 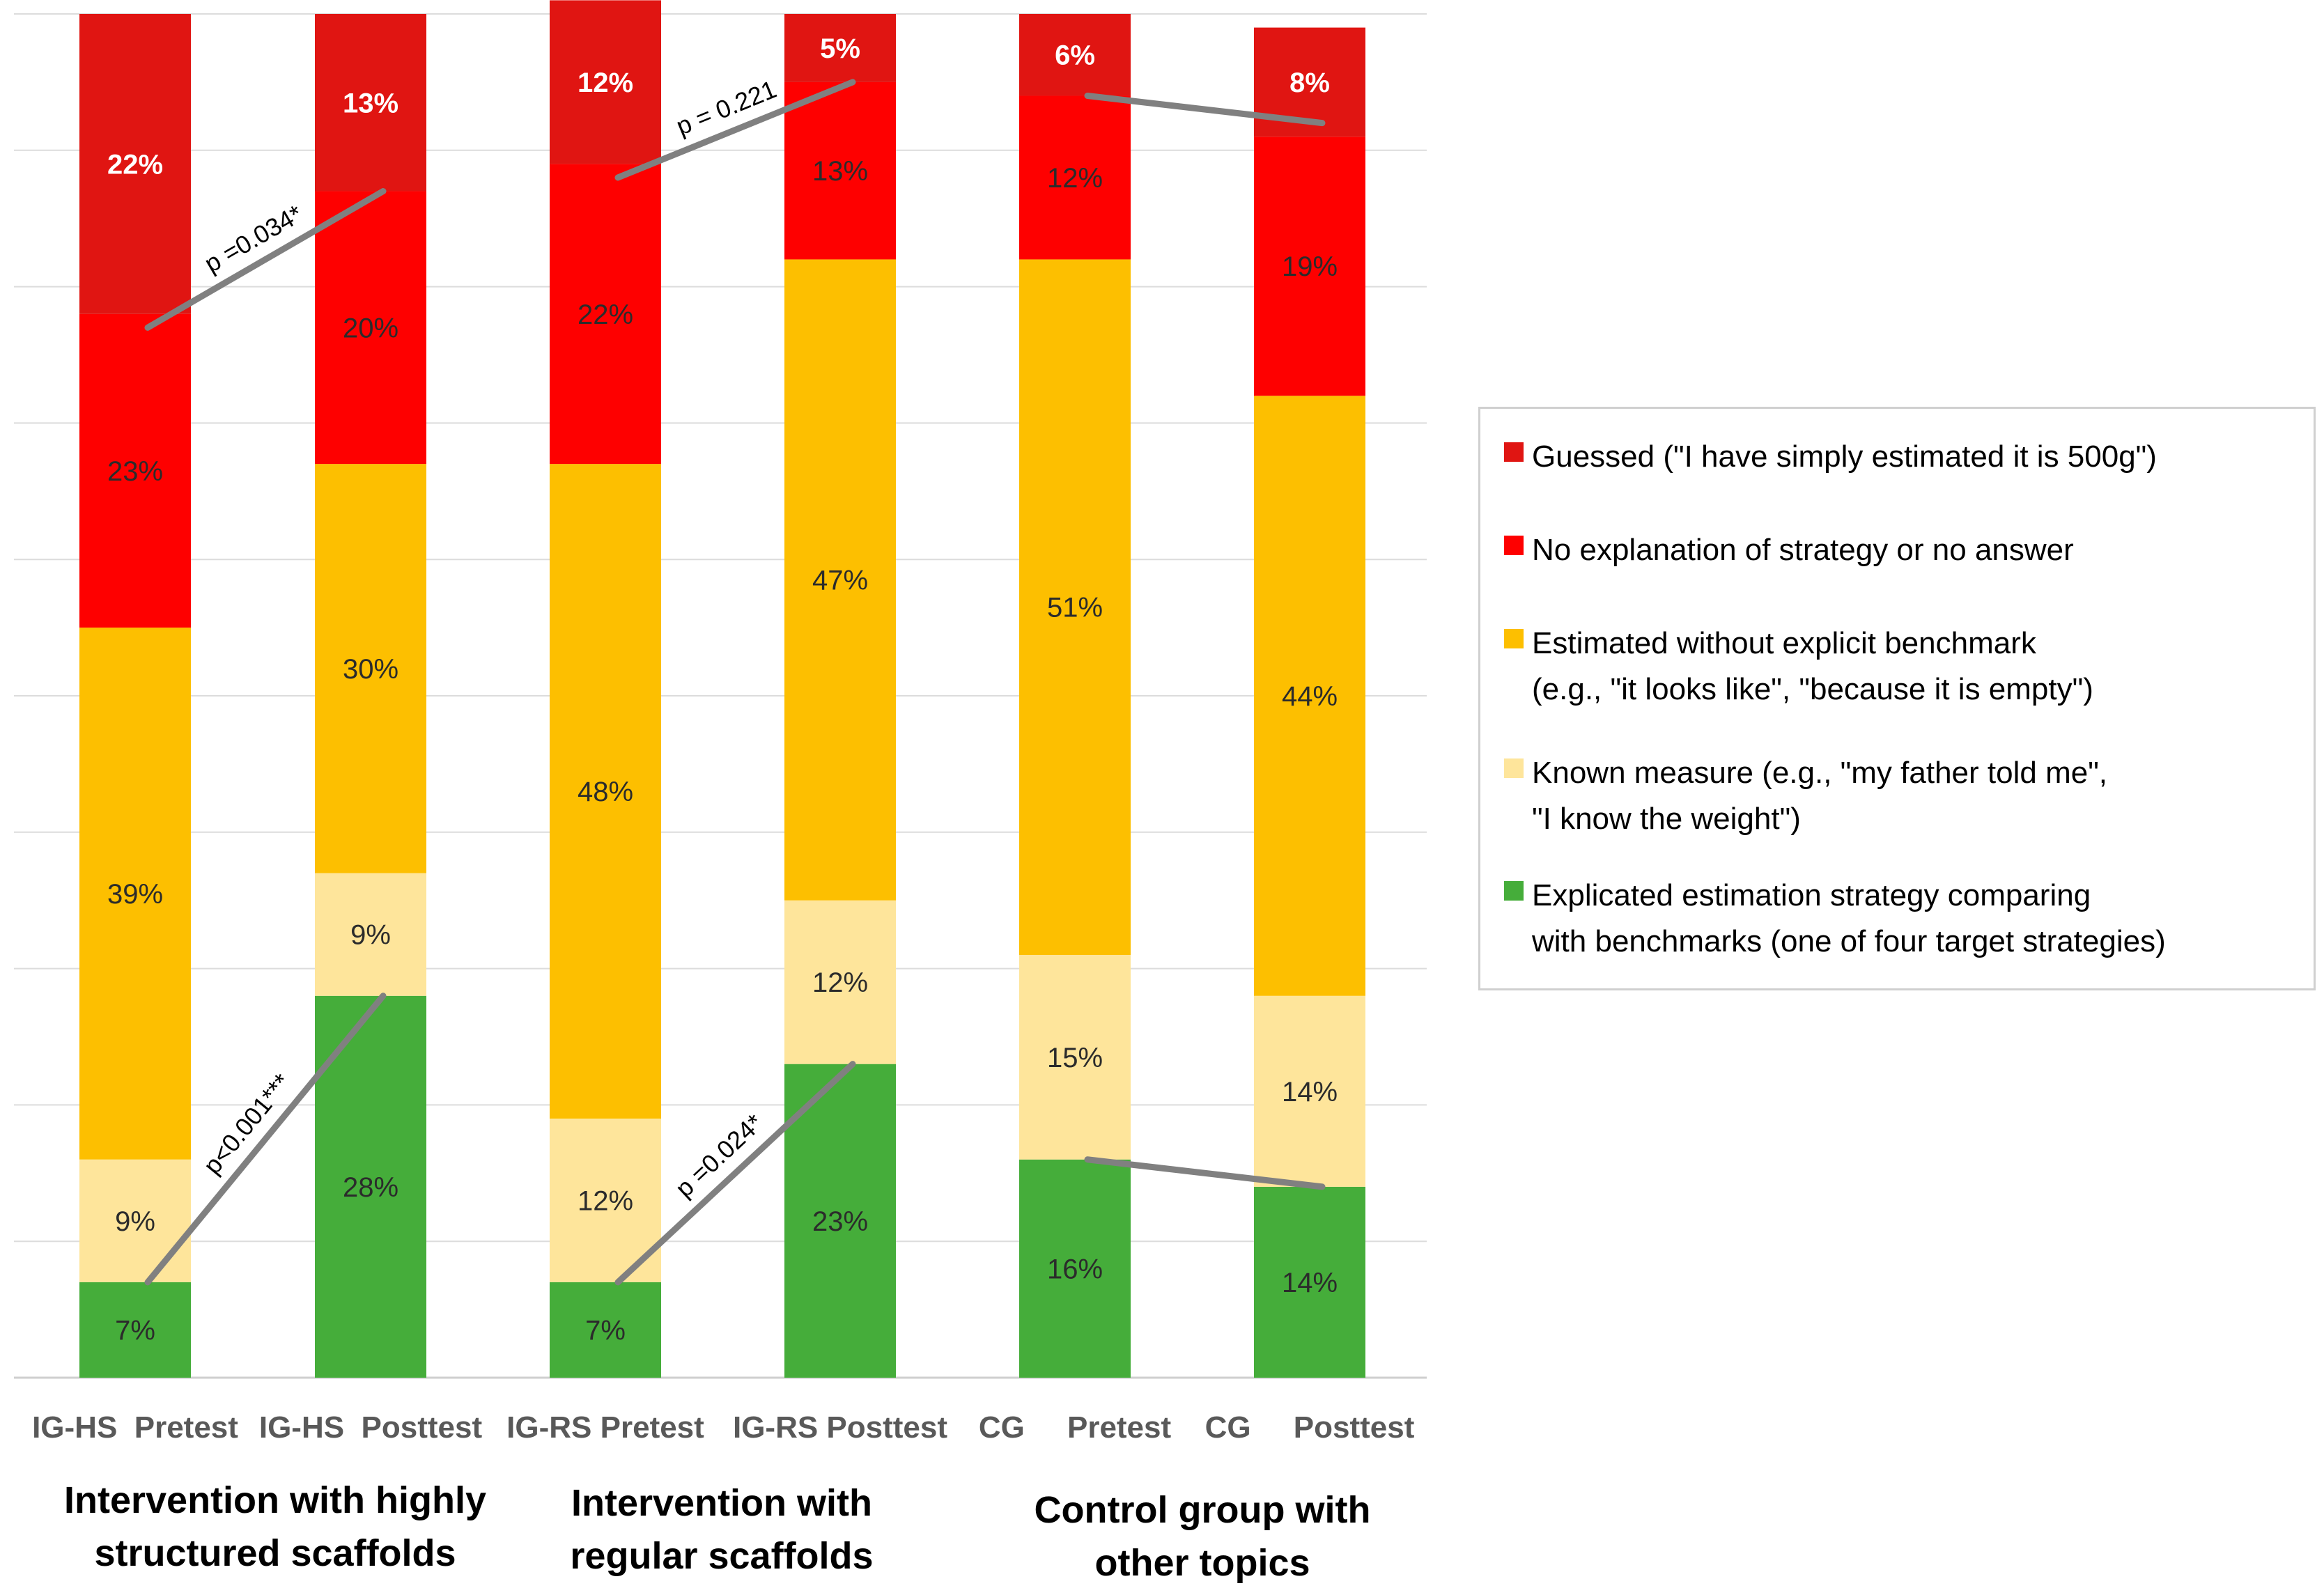 I want to click on legend-swatch-explicated, so click(x=1514, y=891).